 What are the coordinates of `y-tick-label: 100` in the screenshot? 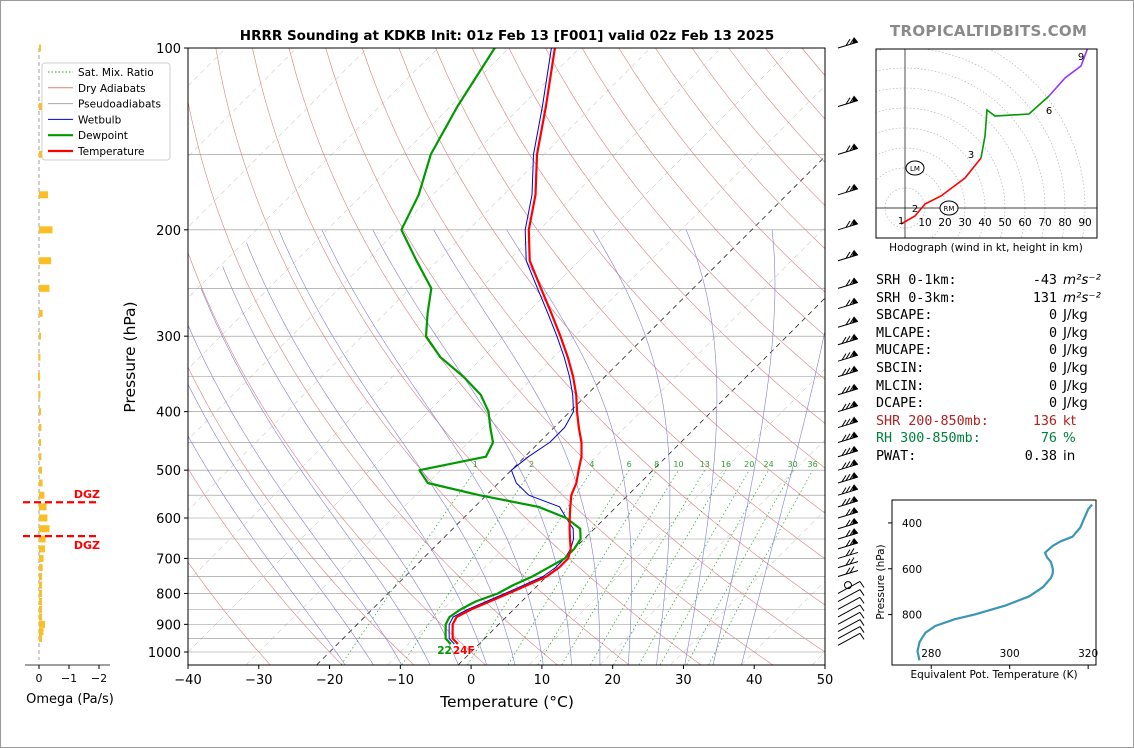 It's located at (168, 49).